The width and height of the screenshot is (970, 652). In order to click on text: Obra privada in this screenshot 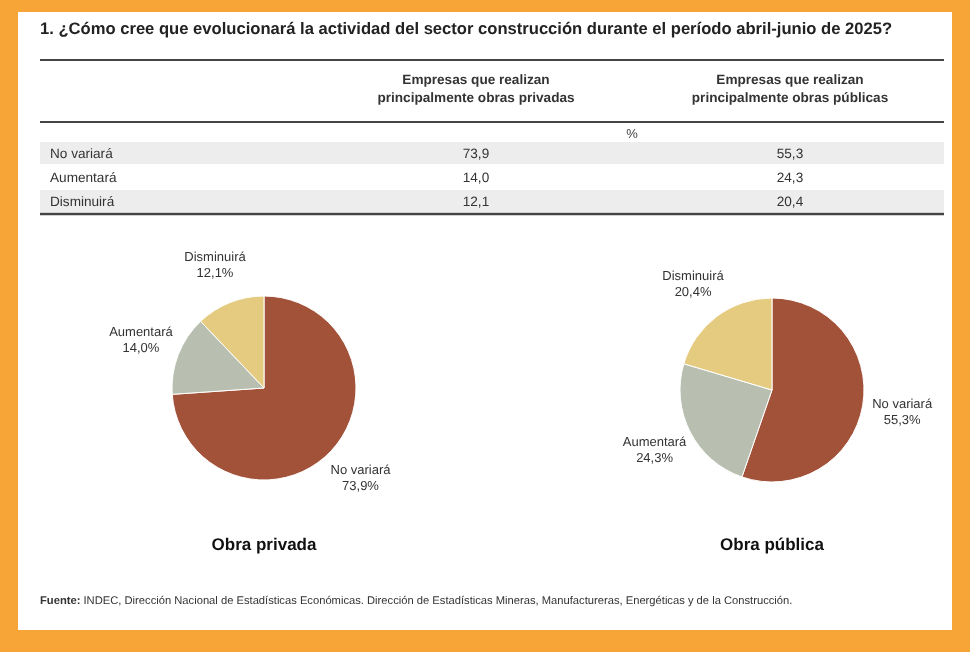, I will do `click(264, 544)`.